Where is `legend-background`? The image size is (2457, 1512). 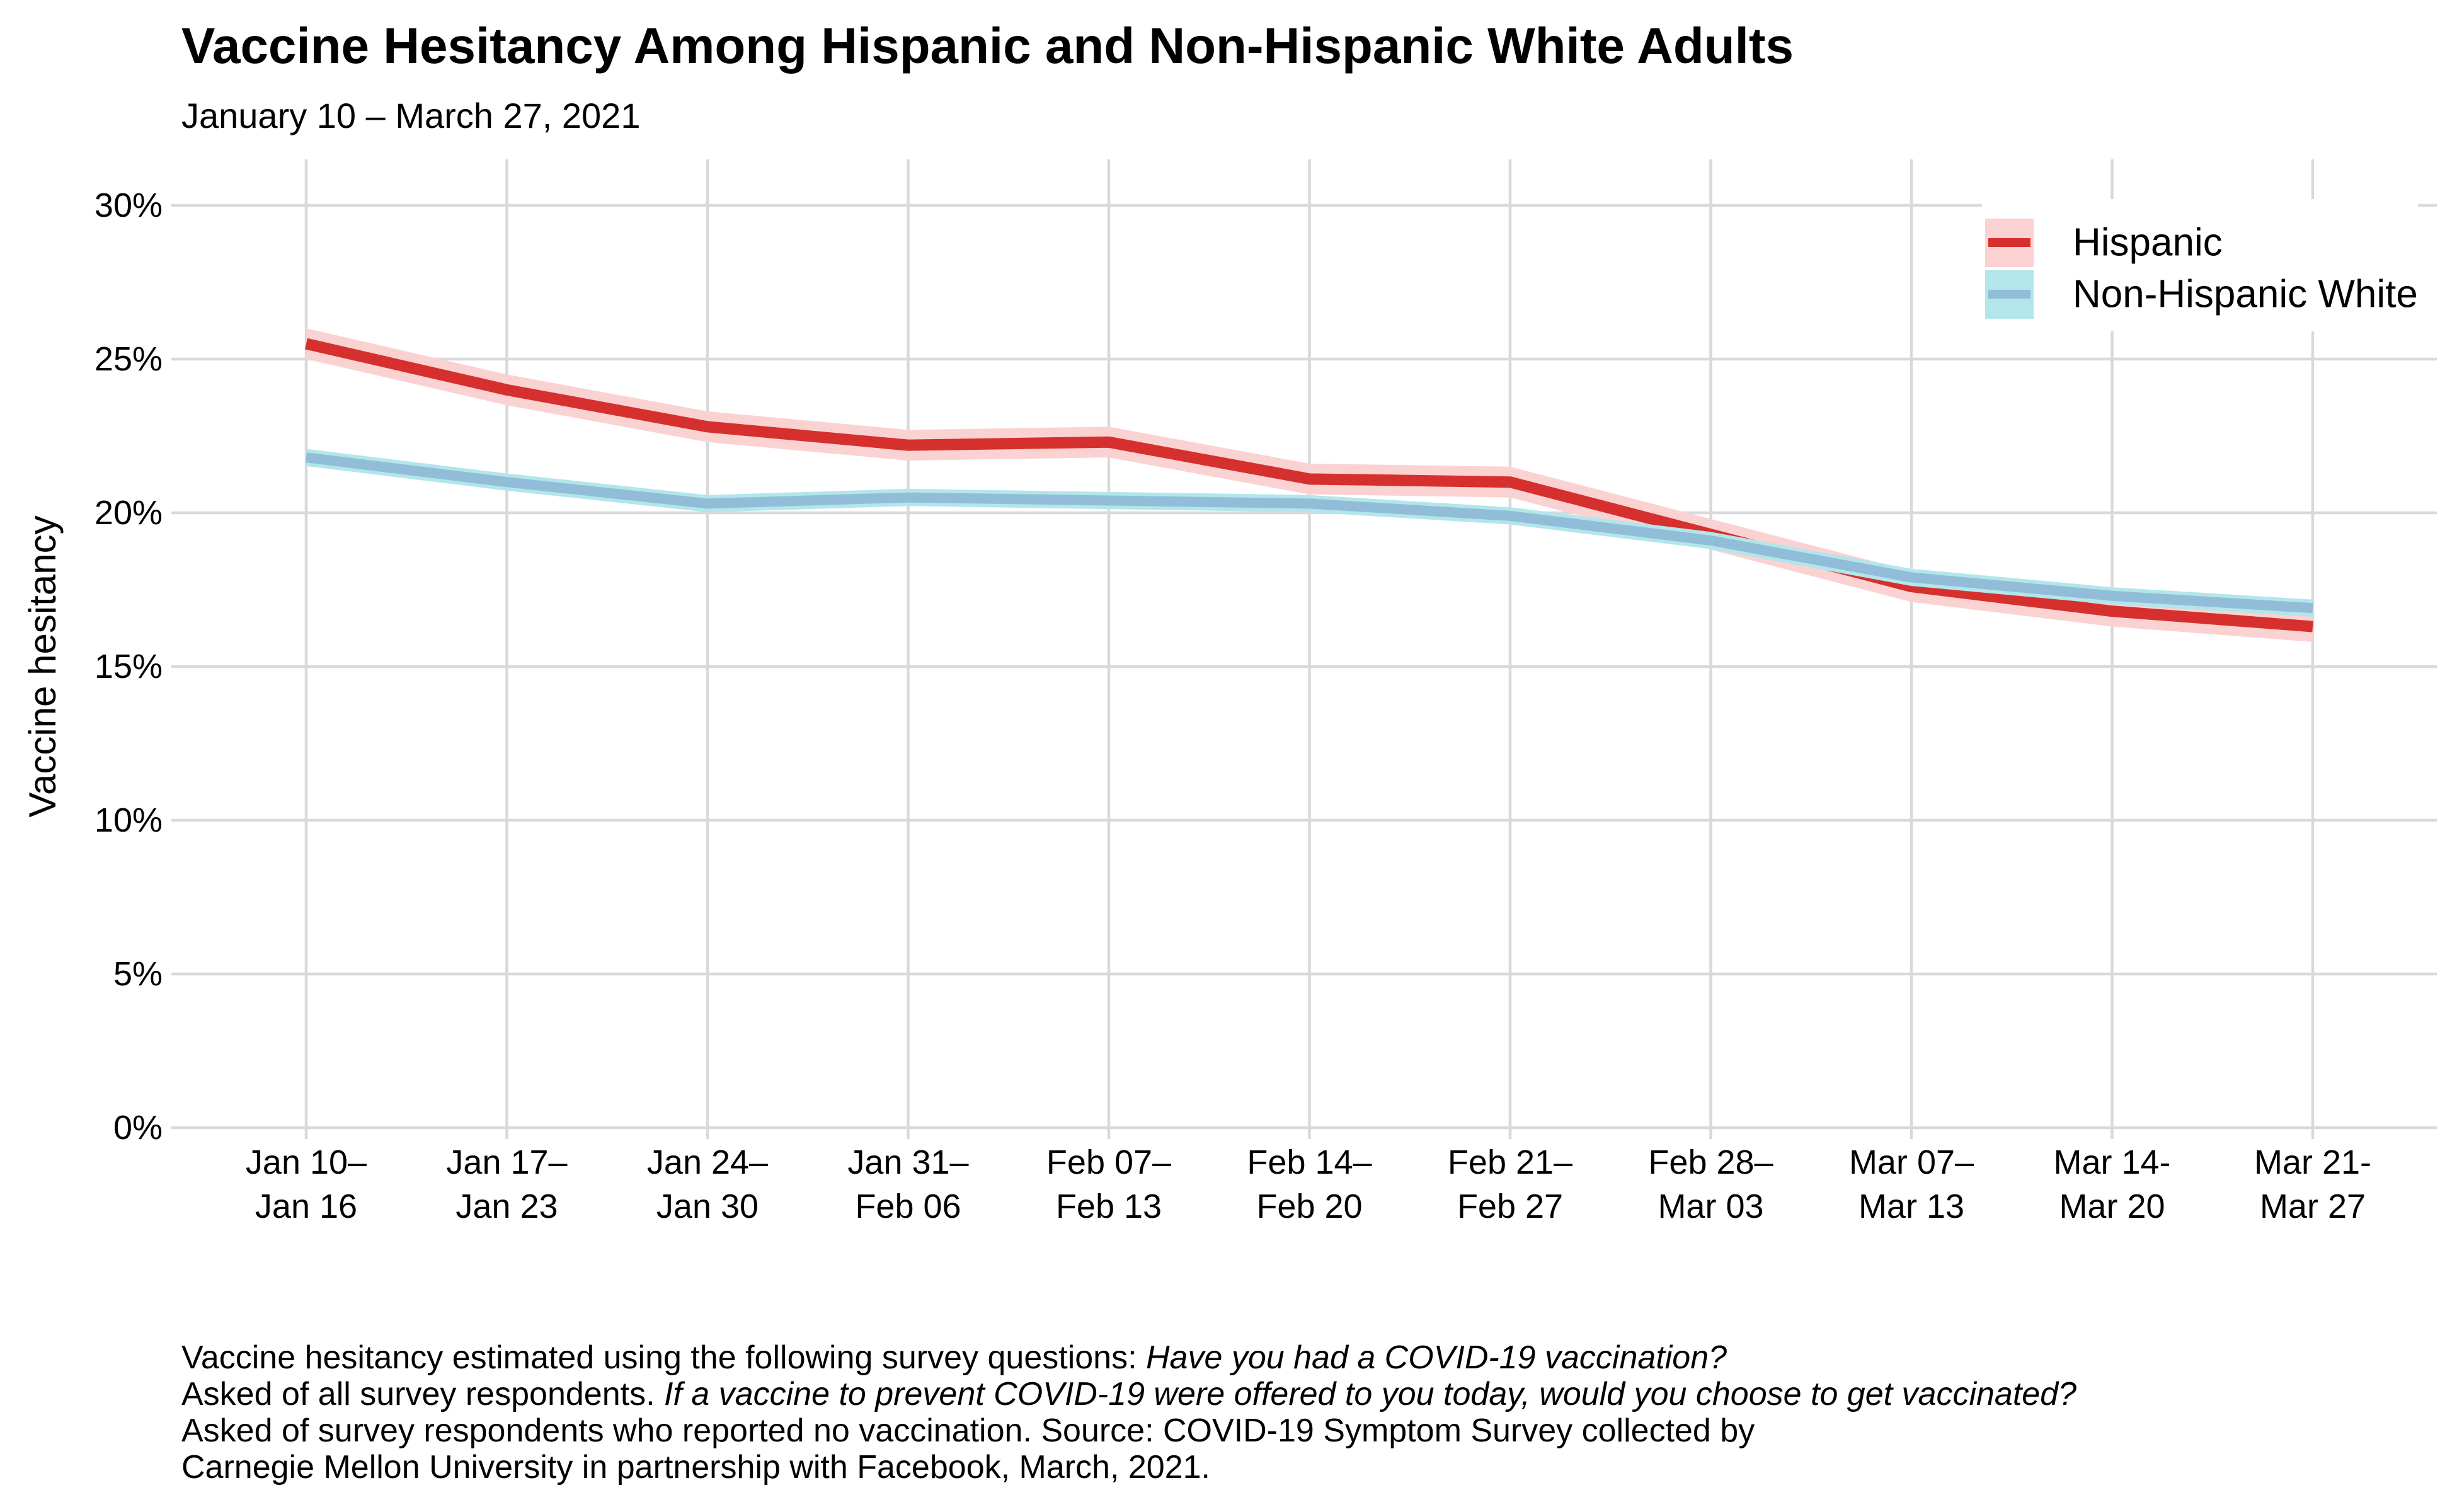
legend-background is located at coordinates (2200, 265).